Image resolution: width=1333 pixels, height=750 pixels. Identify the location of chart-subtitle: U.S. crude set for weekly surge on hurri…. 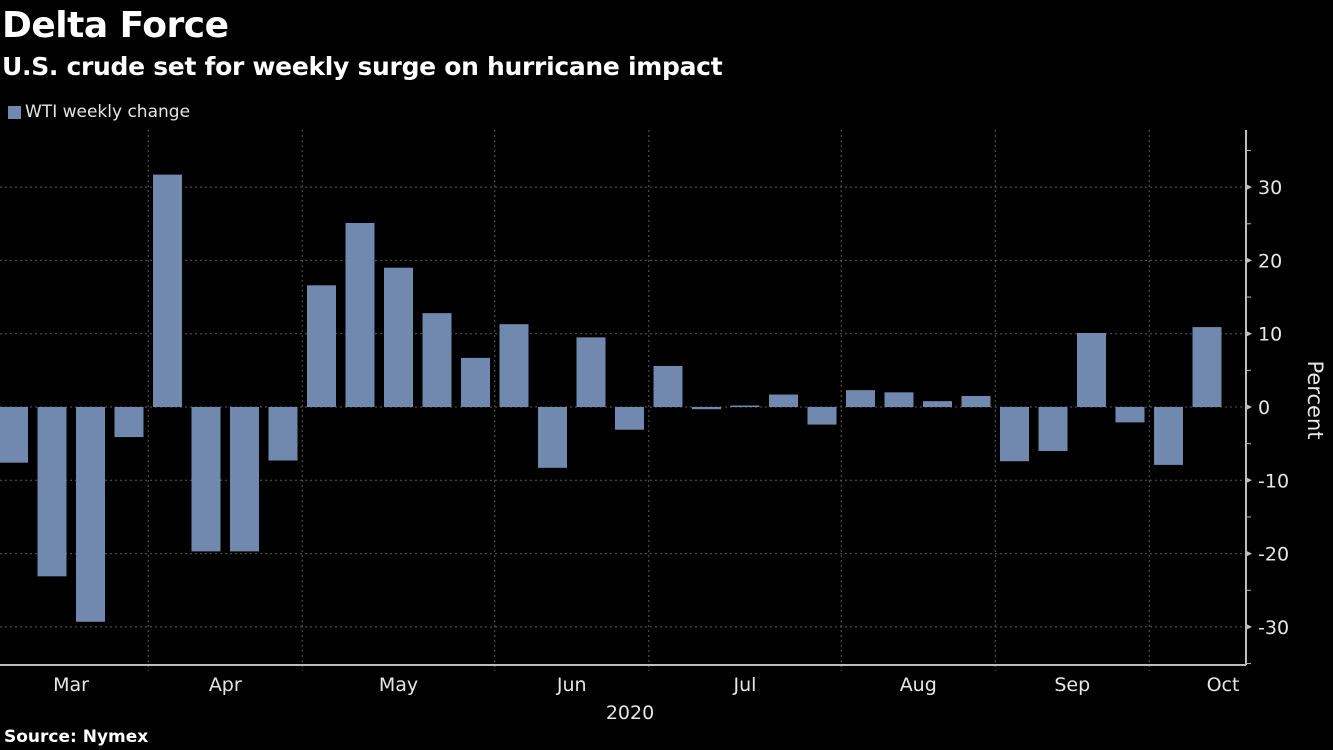
(362, 66).